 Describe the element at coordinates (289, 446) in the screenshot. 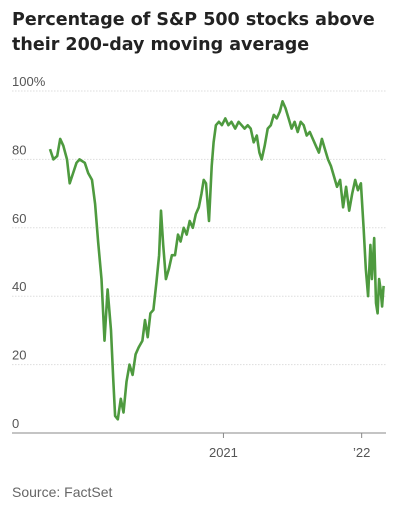

I see `x-axis-ticks: 2021 ’22` at that location.